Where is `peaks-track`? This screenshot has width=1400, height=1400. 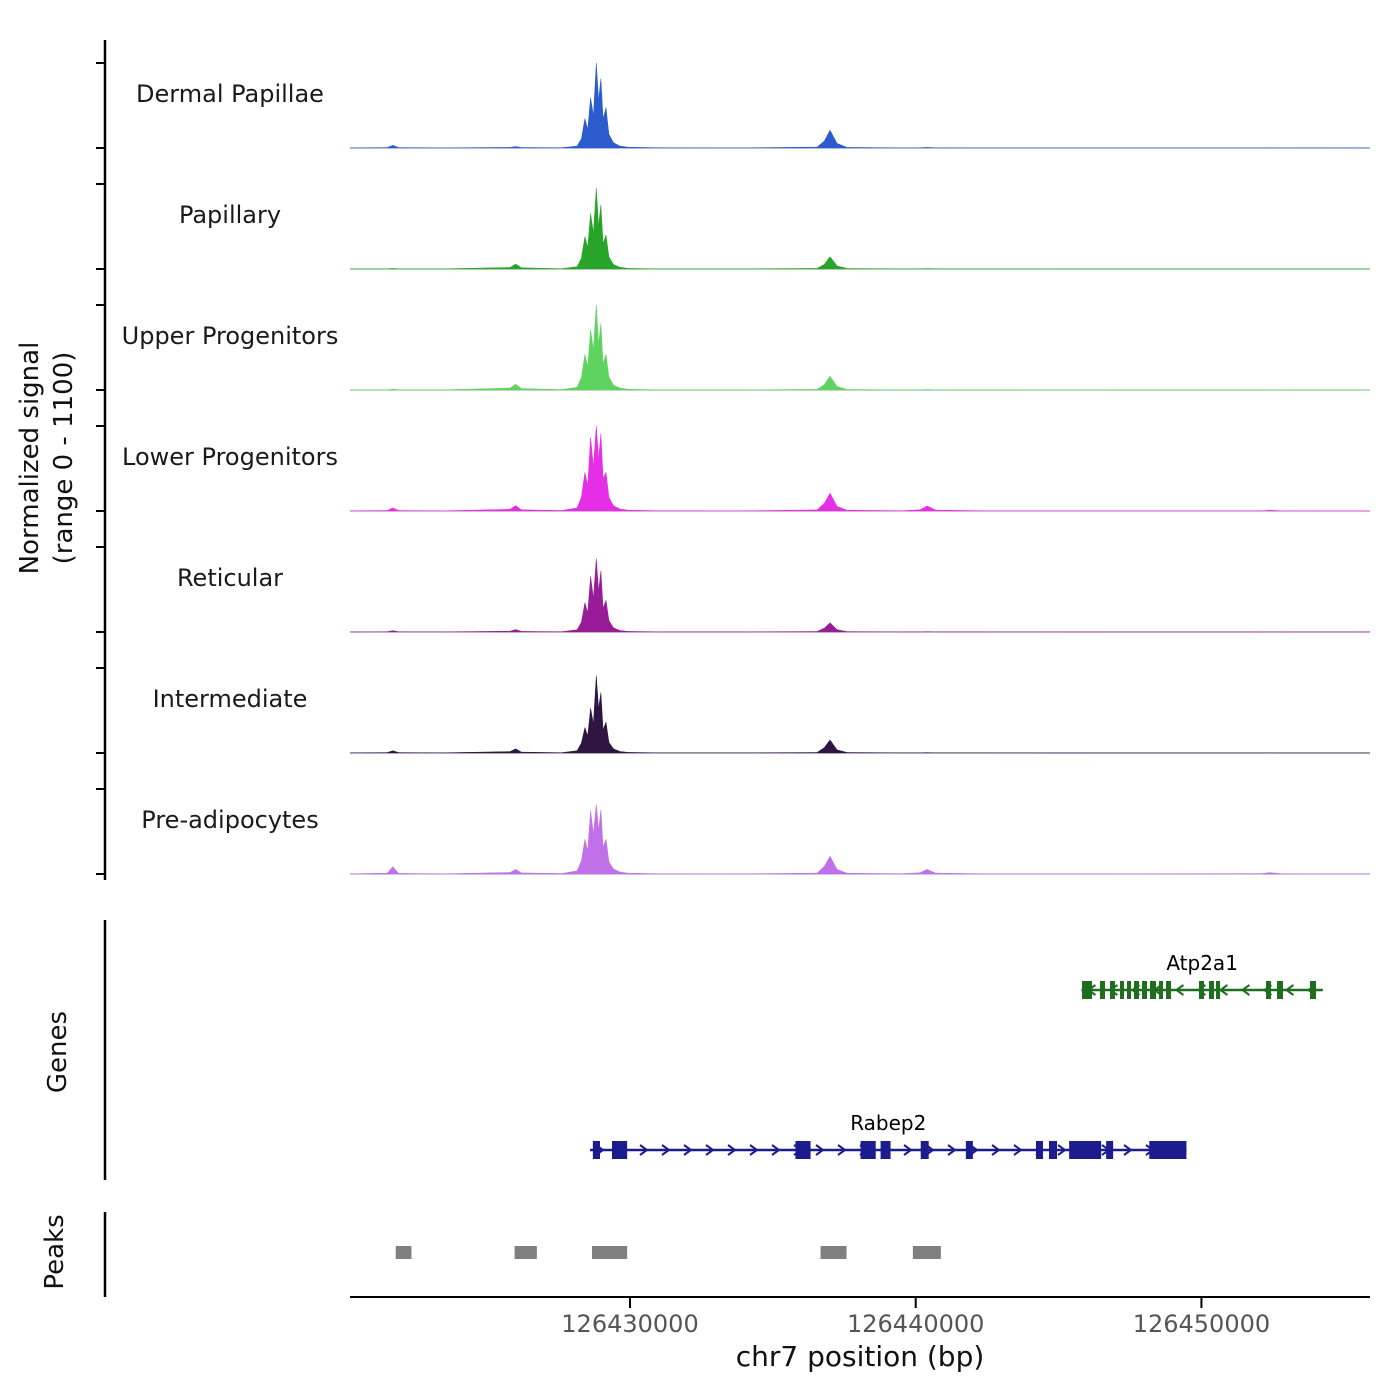 peaks-track is located at coordinates (668, 1252).